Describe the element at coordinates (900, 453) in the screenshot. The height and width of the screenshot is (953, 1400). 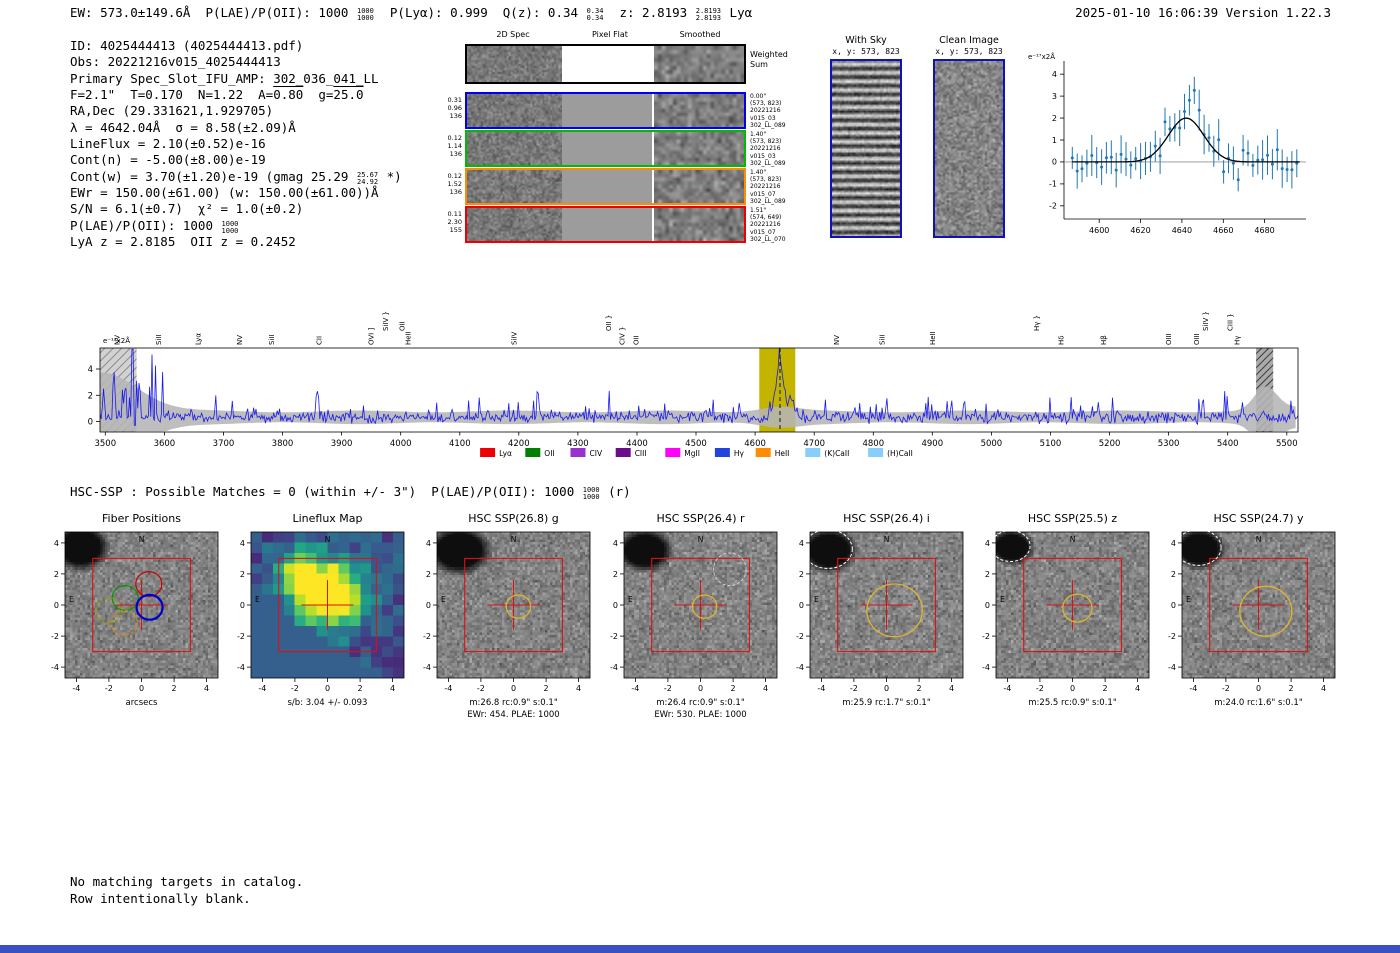
I see `svg-text: (H)CaII` at that location.